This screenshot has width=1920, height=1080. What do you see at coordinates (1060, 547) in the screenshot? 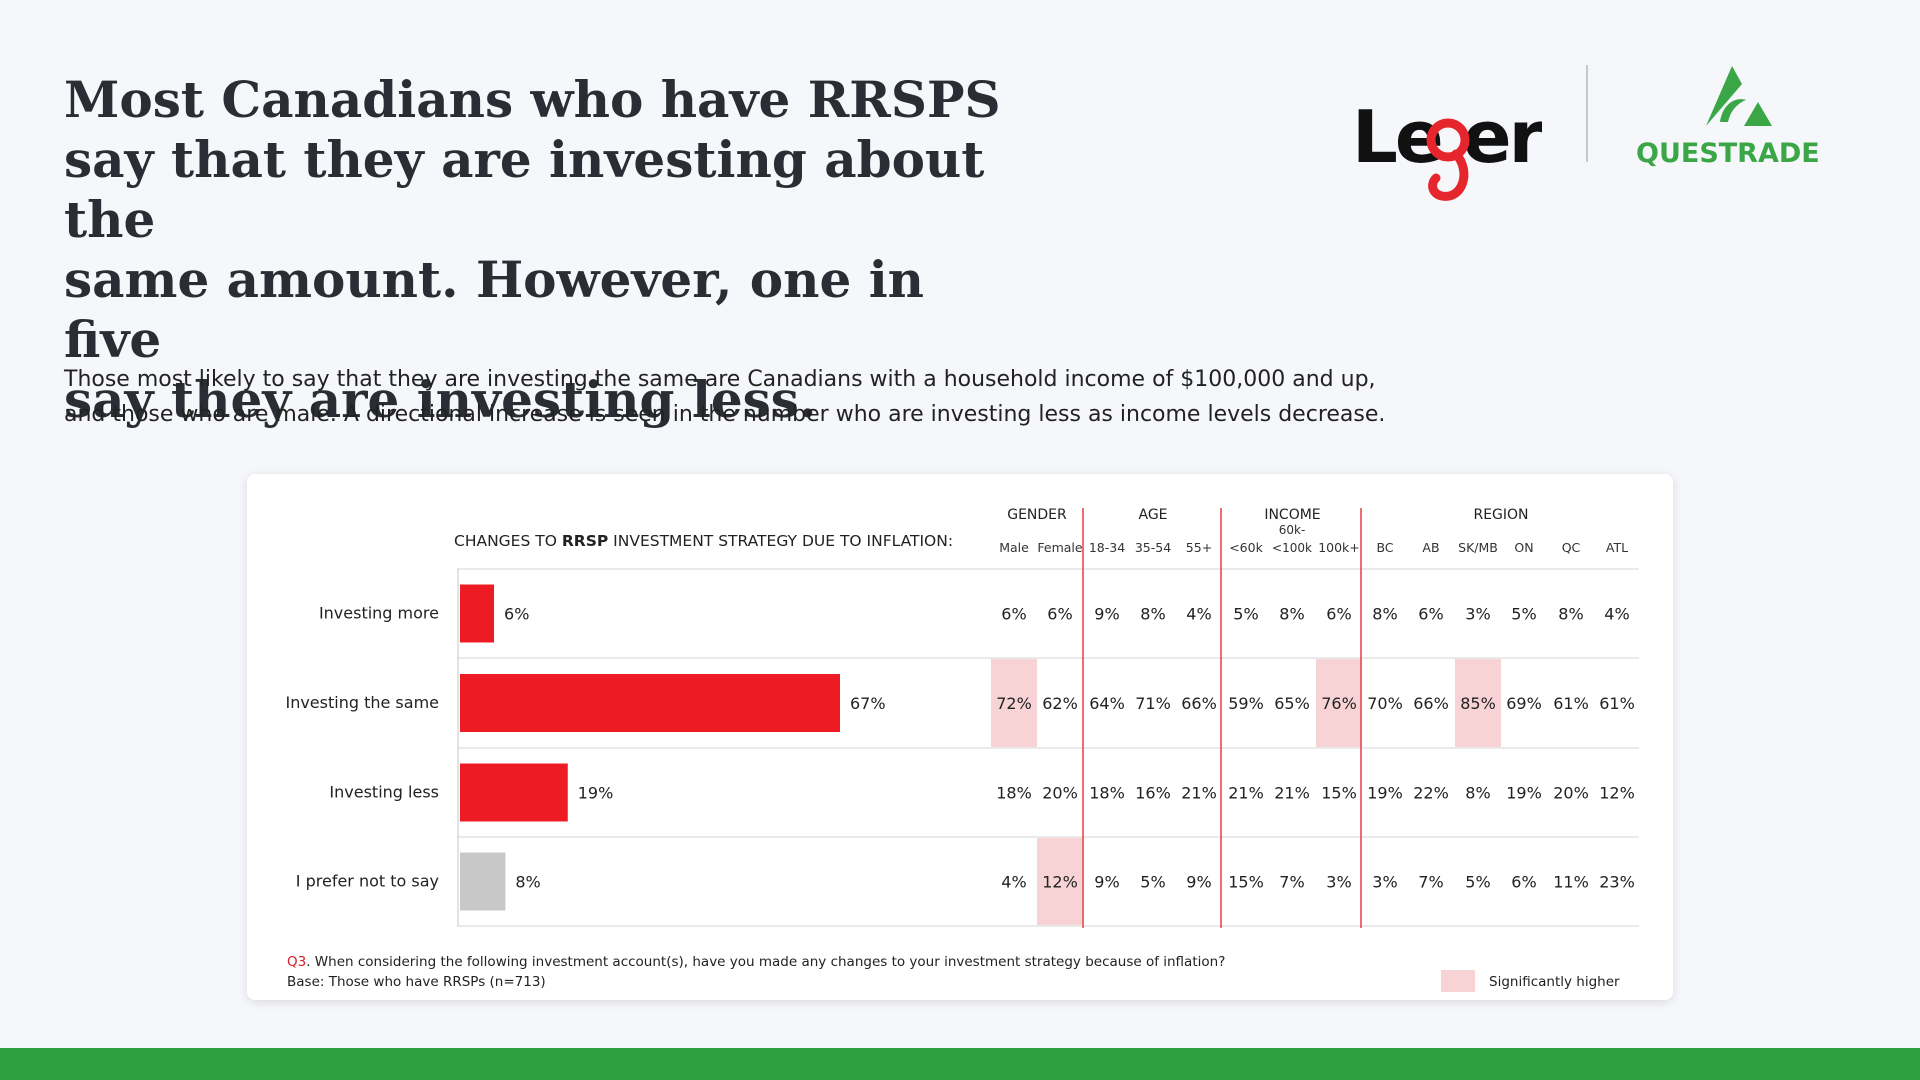
I see `column-header: Female` at bounding box center [1060, 547].